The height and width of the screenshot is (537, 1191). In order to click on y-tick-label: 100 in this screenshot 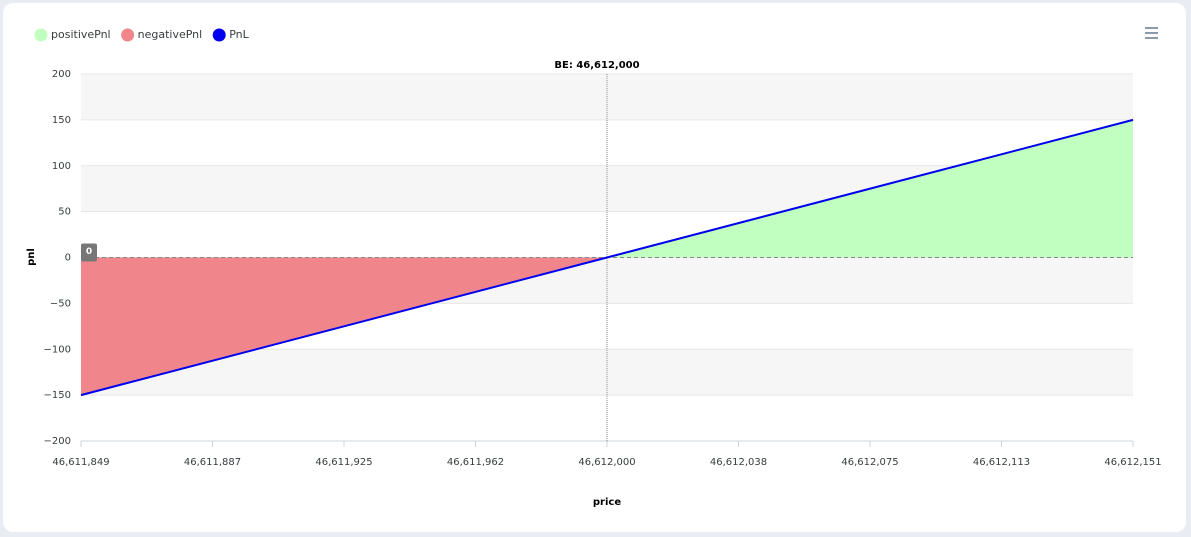, I will do `click(61, 166)`.